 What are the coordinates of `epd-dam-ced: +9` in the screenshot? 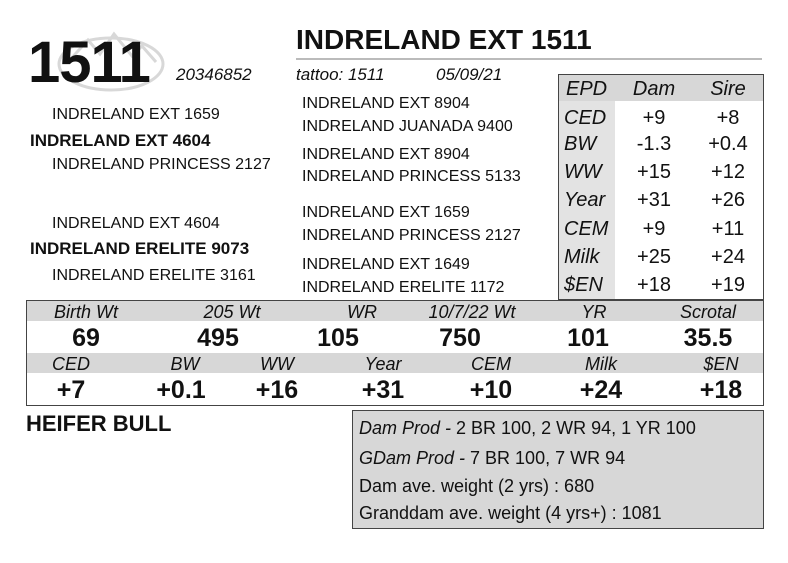 It's located at (654, 118).